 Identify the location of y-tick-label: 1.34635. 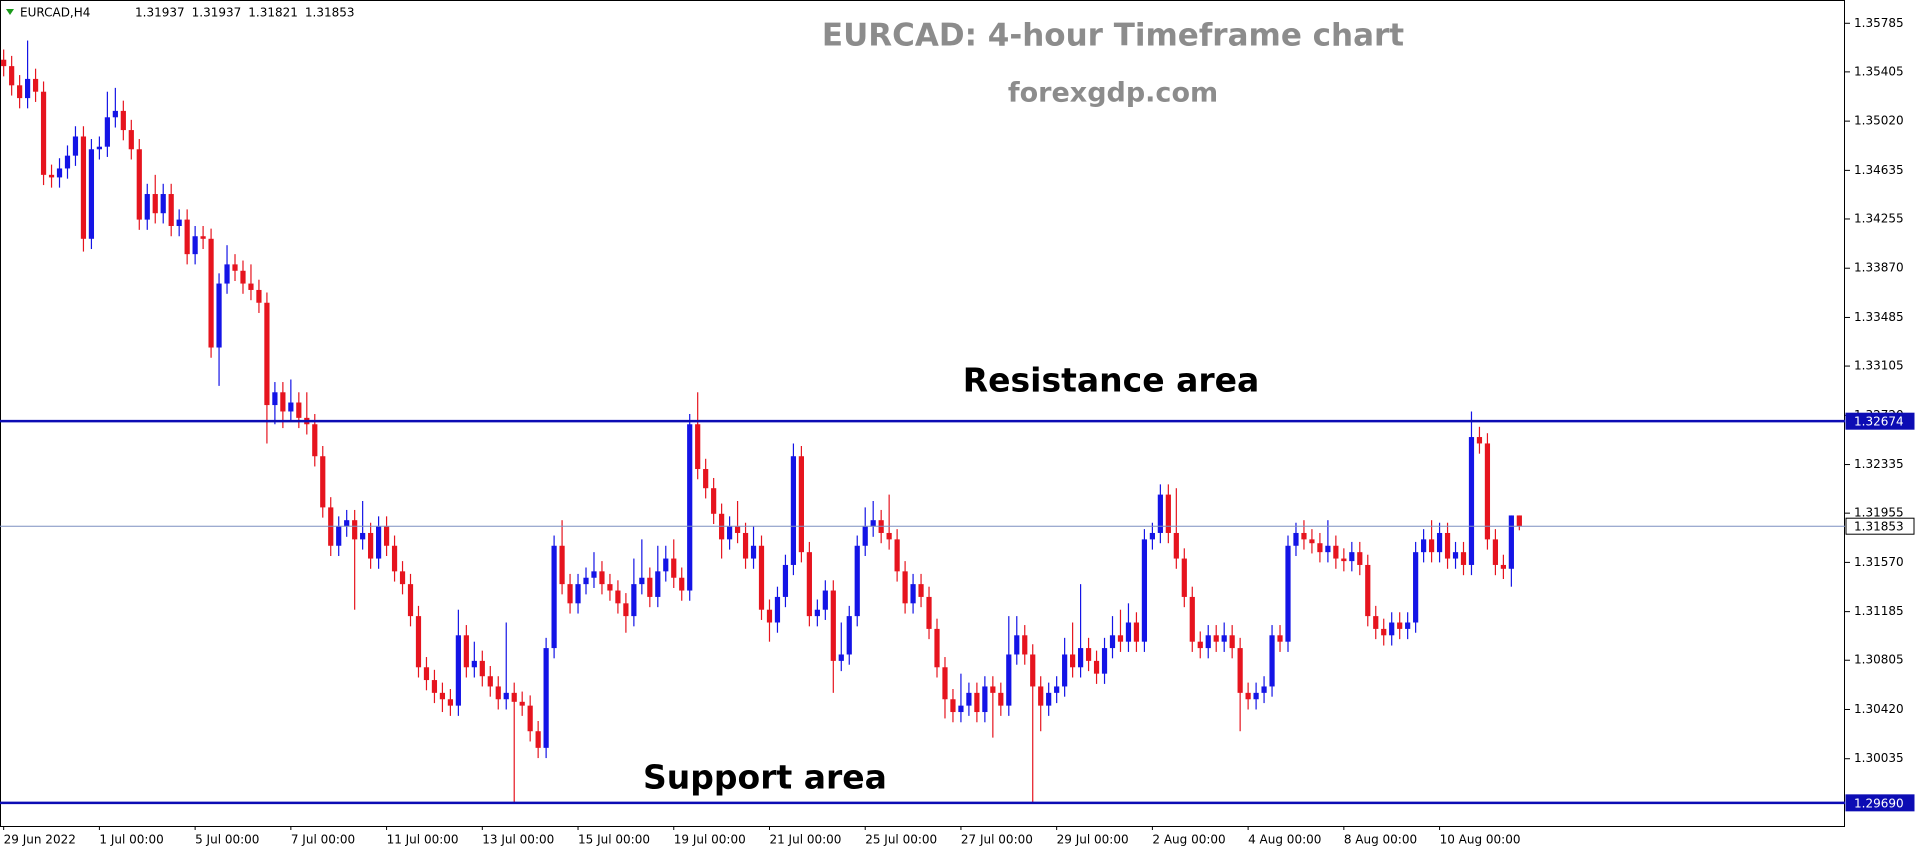
(1879, 170).